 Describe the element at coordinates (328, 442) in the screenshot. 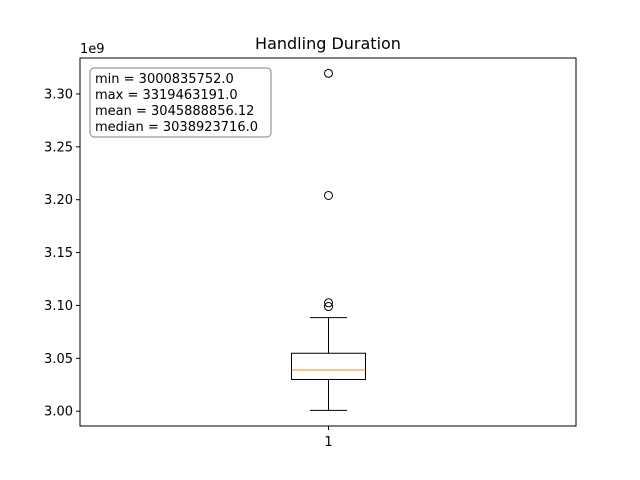

I see `x-tick-label: 1` at that location.